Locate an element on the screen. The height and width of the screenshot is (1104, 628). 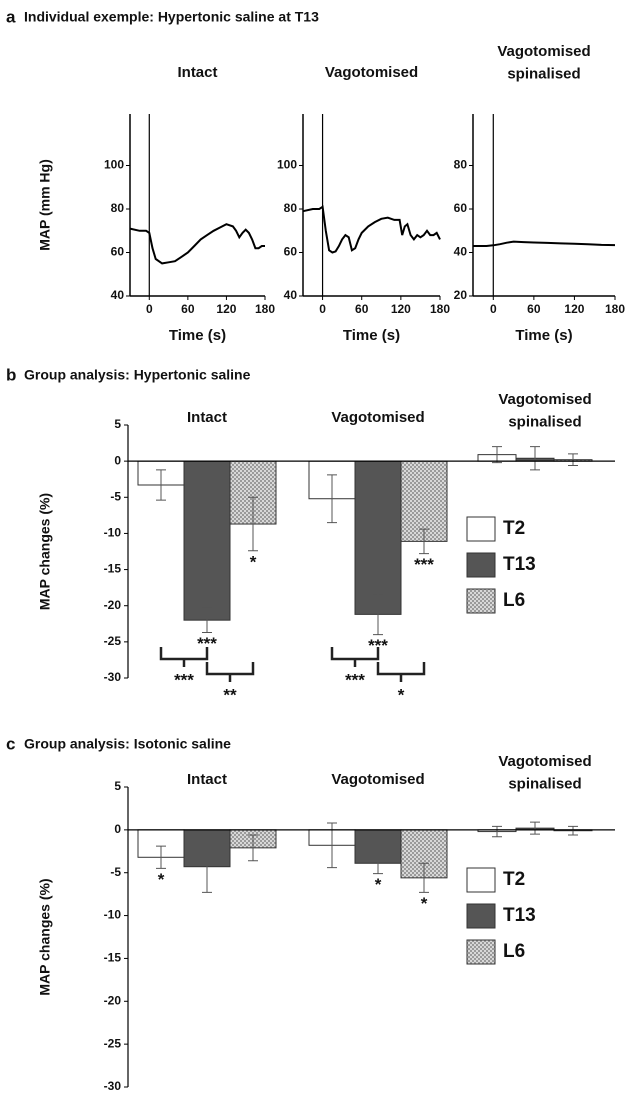
chart-subtitle: Intact is located at coordinates (197, 72).